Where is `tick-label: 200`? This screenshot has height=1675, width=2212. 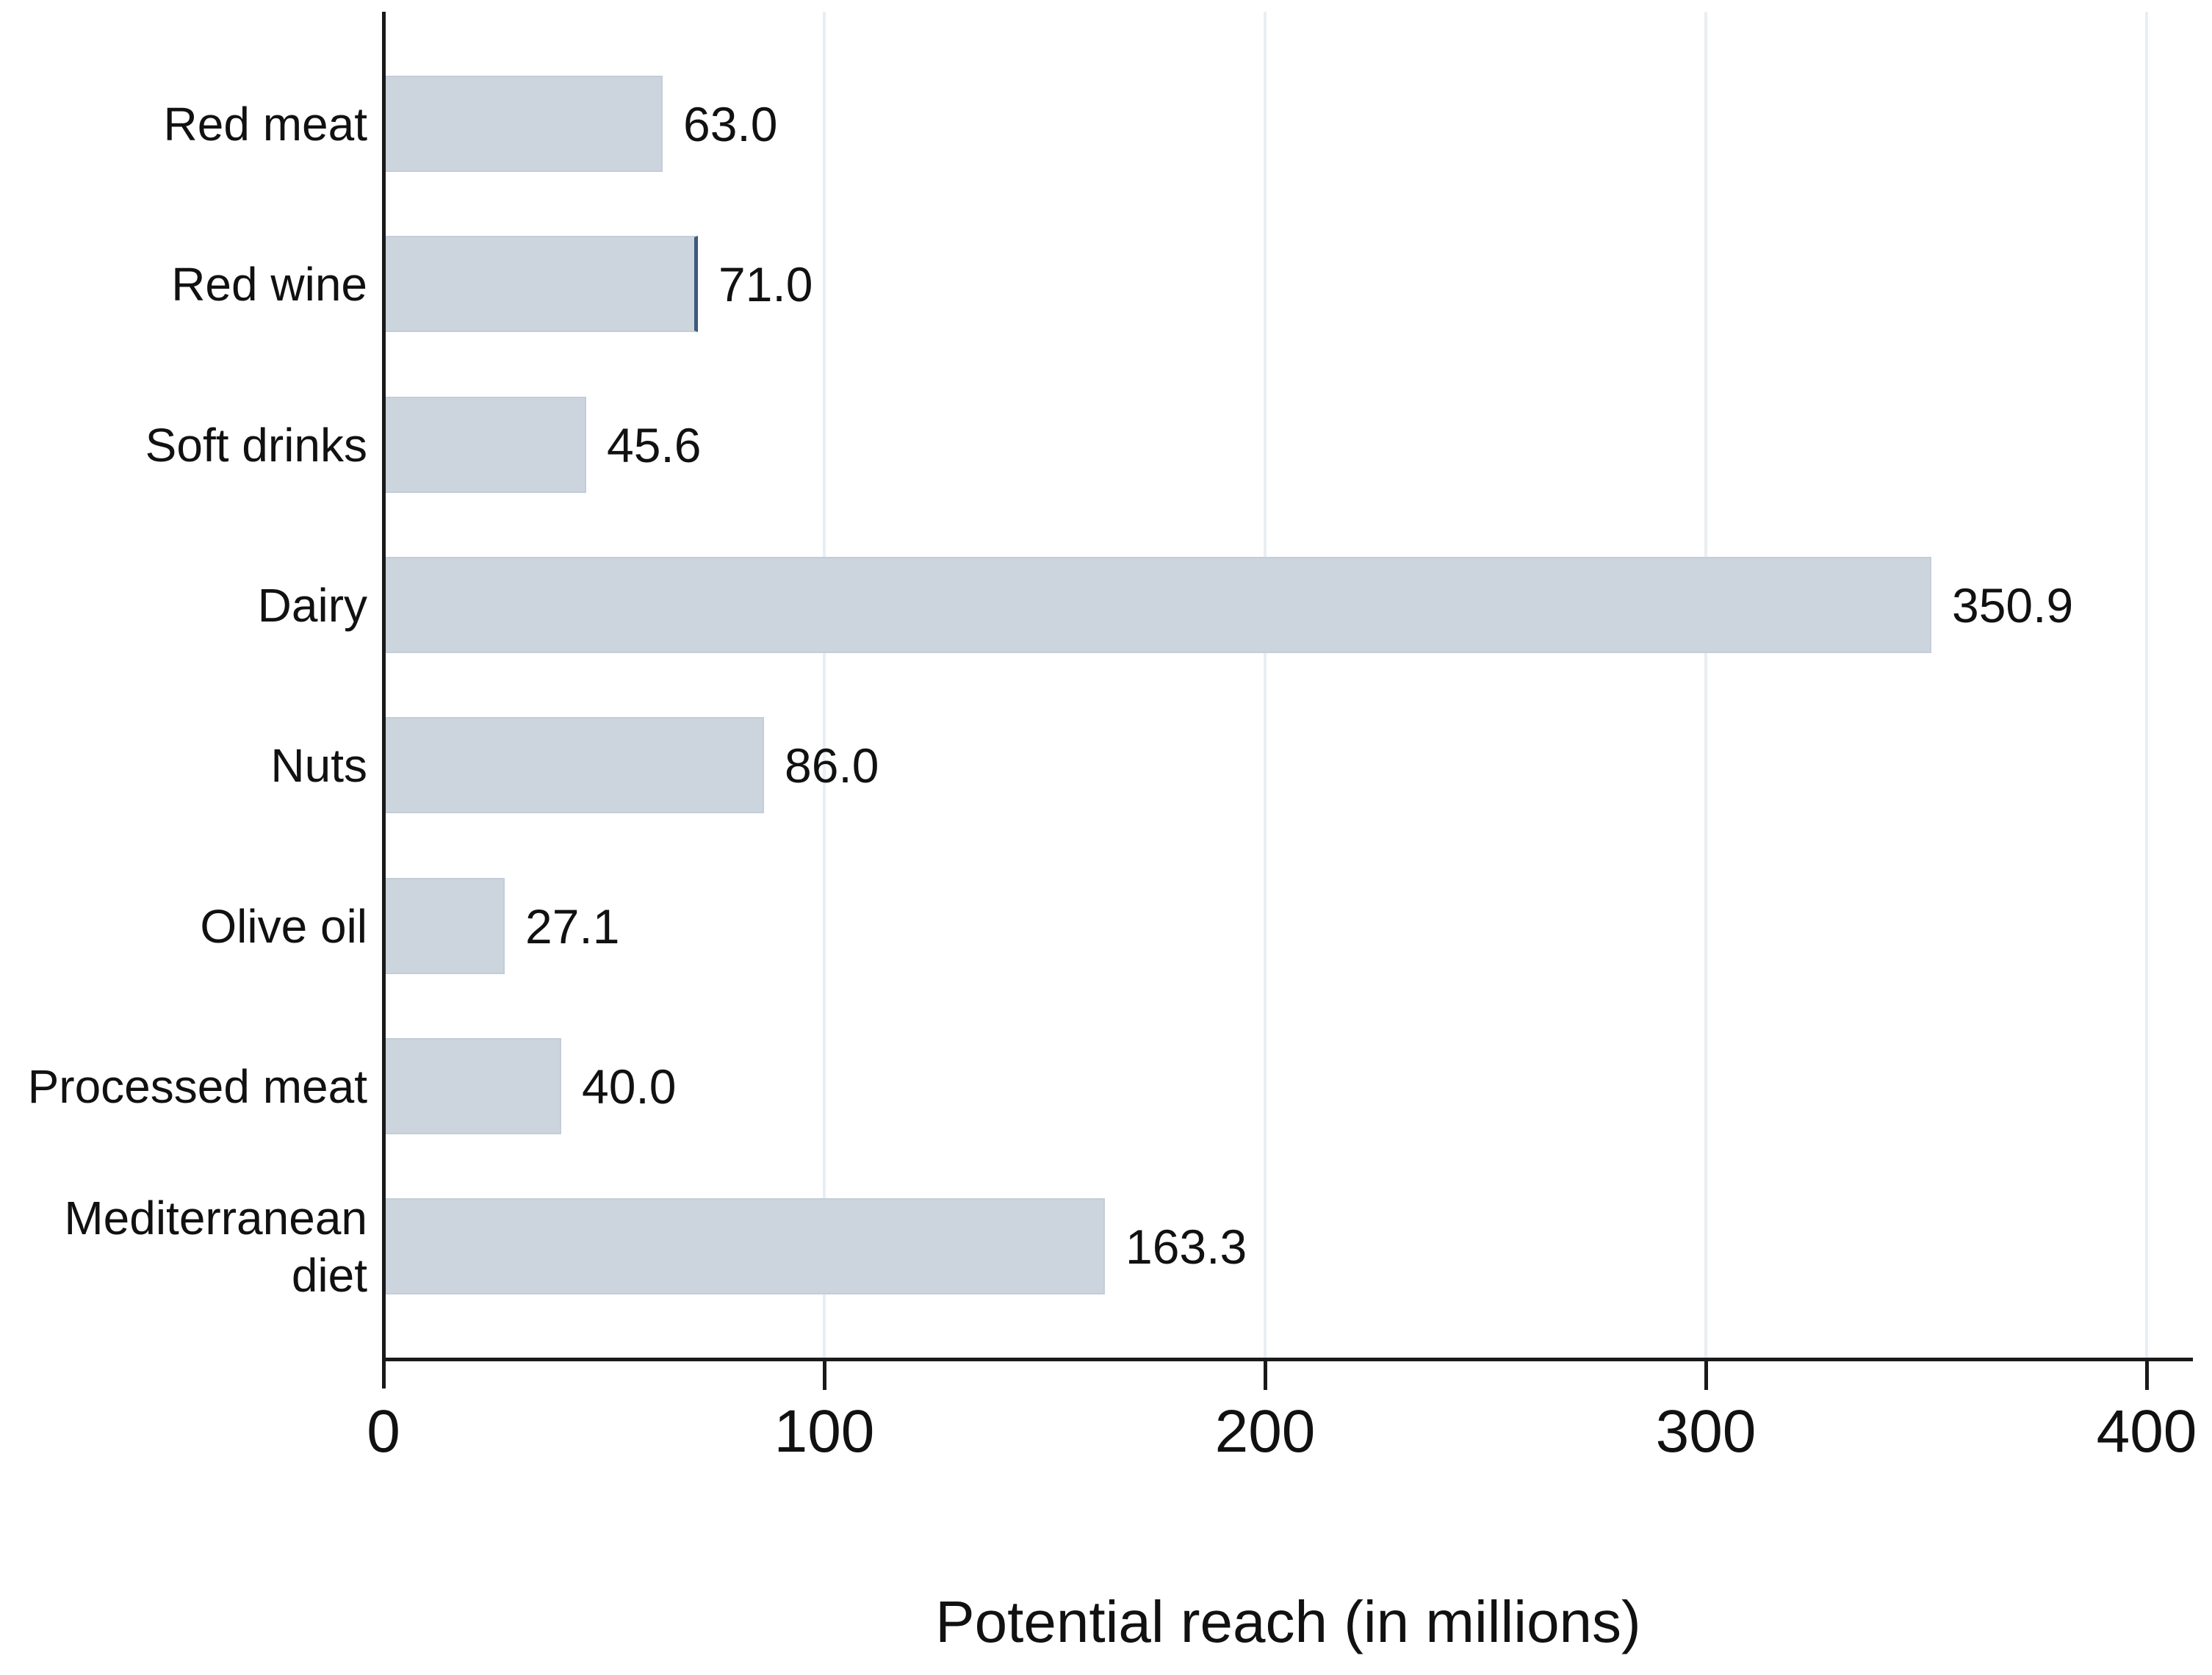 tick-label: 200 is located at coordinates (1265, 1432).